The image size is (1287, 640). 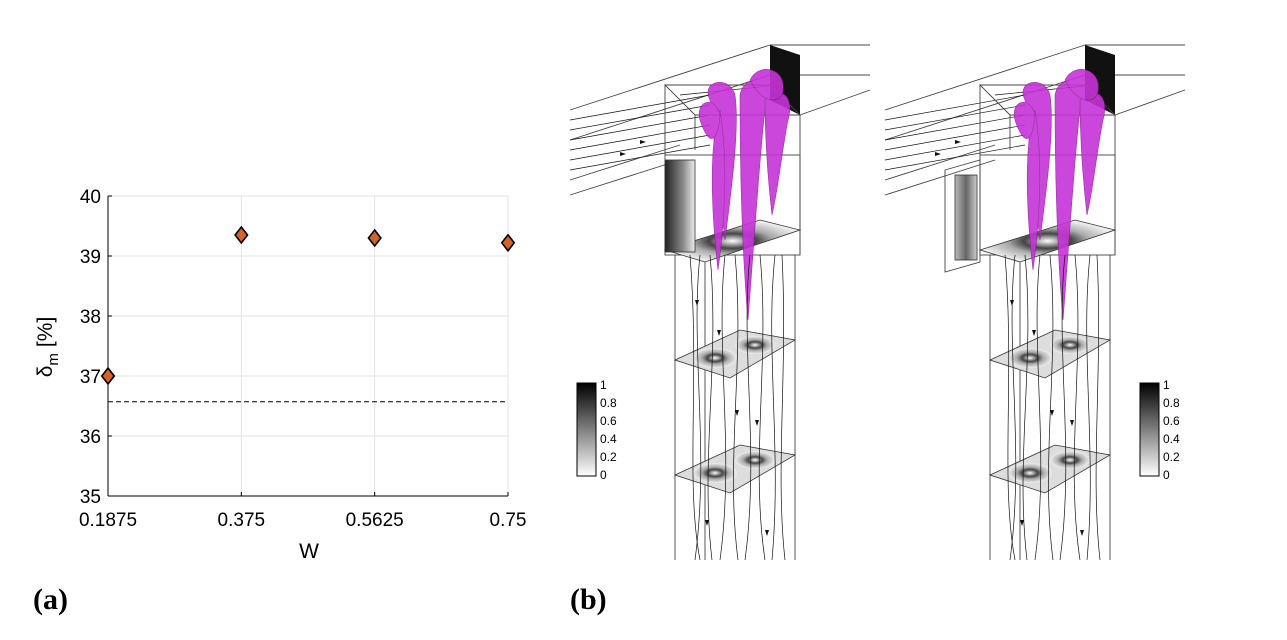 What do you see at coordinates (90, 377) in the screenshot?
I see `y-tick-label: 37` at bounding box center [90, 377].